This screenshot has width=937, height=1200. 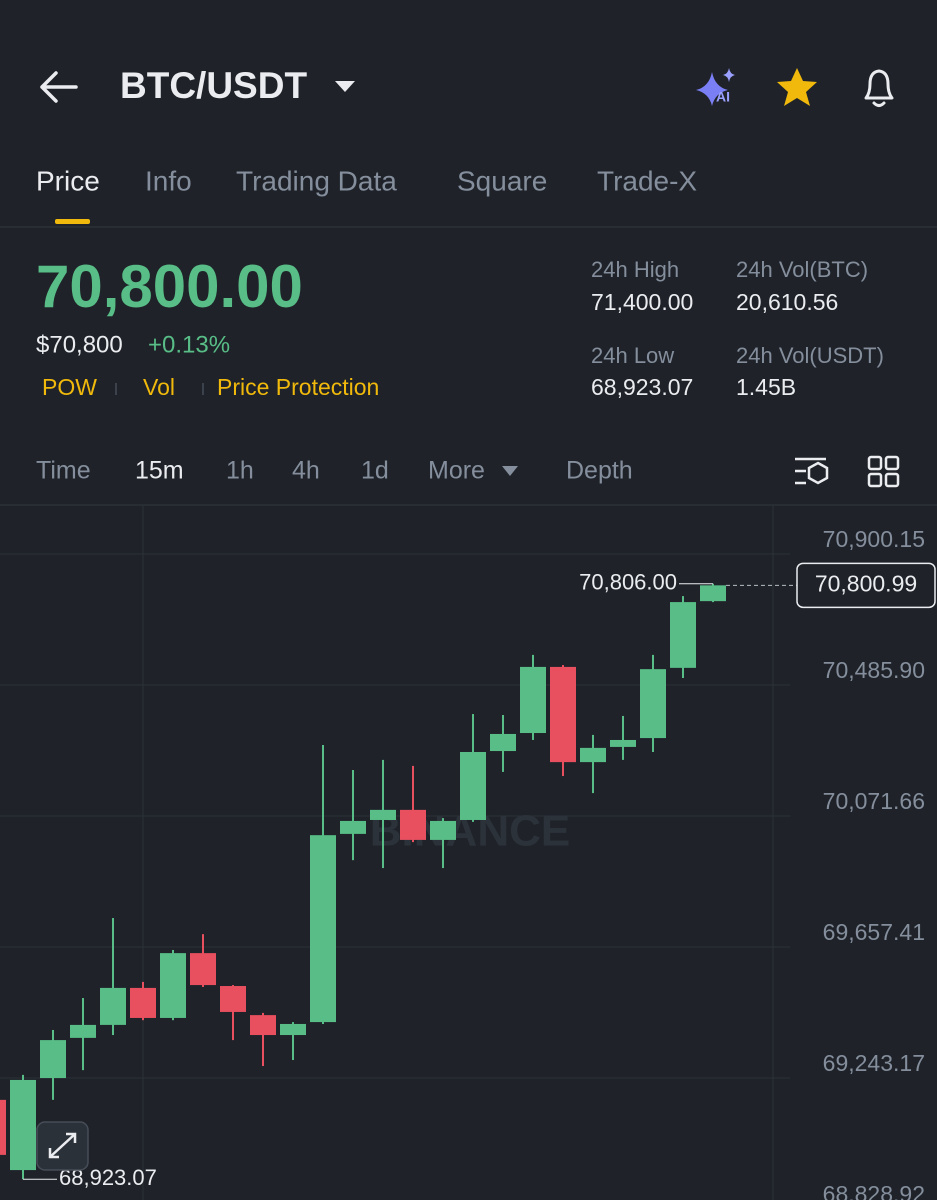 I want to click on indicator-settings, so click(x=812, y=471).